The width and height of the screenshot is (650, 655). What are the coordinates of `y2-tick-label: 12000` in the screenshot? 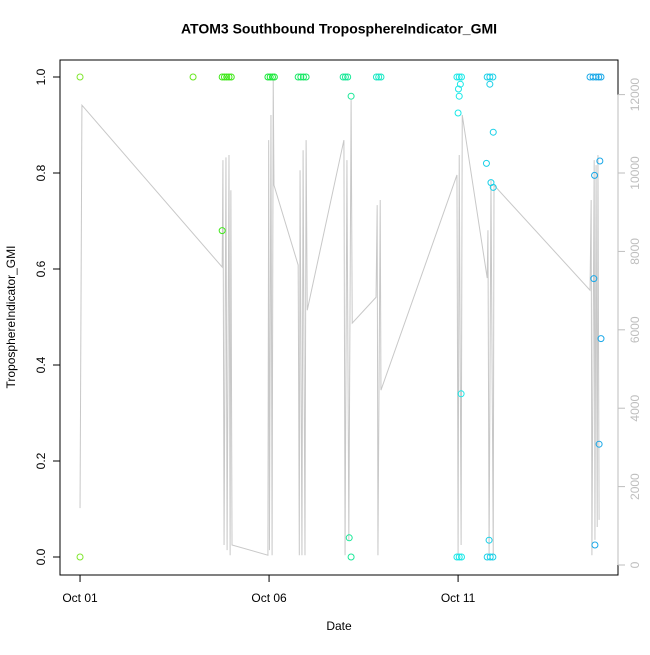 It's located at (635, 95).